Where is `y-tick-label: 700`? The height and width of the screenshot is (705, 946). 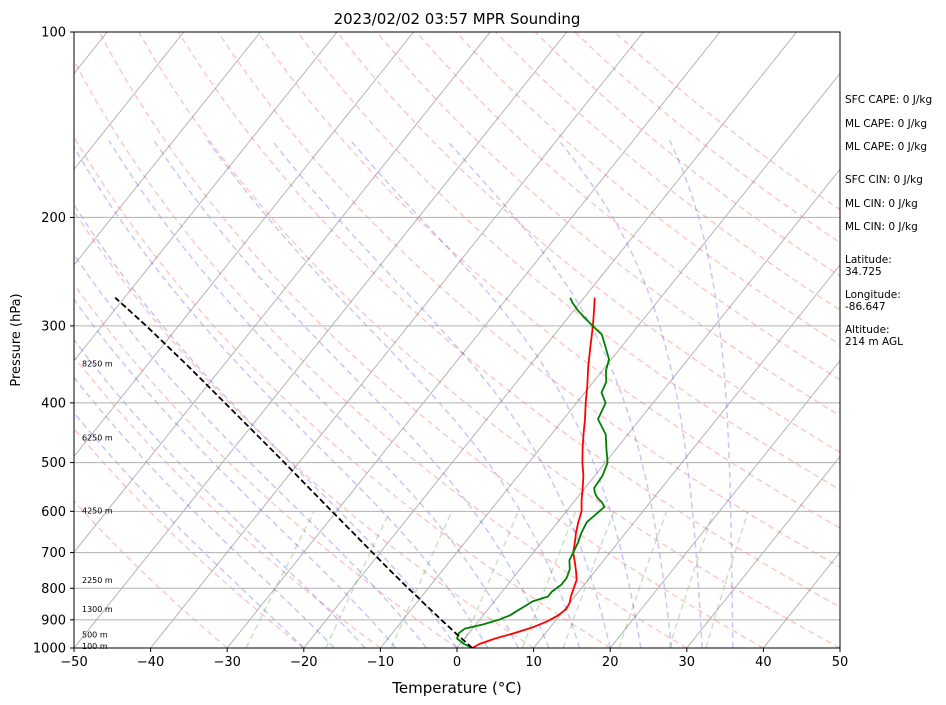
y-tick-label: 700 is located at coordinates (53, 553).